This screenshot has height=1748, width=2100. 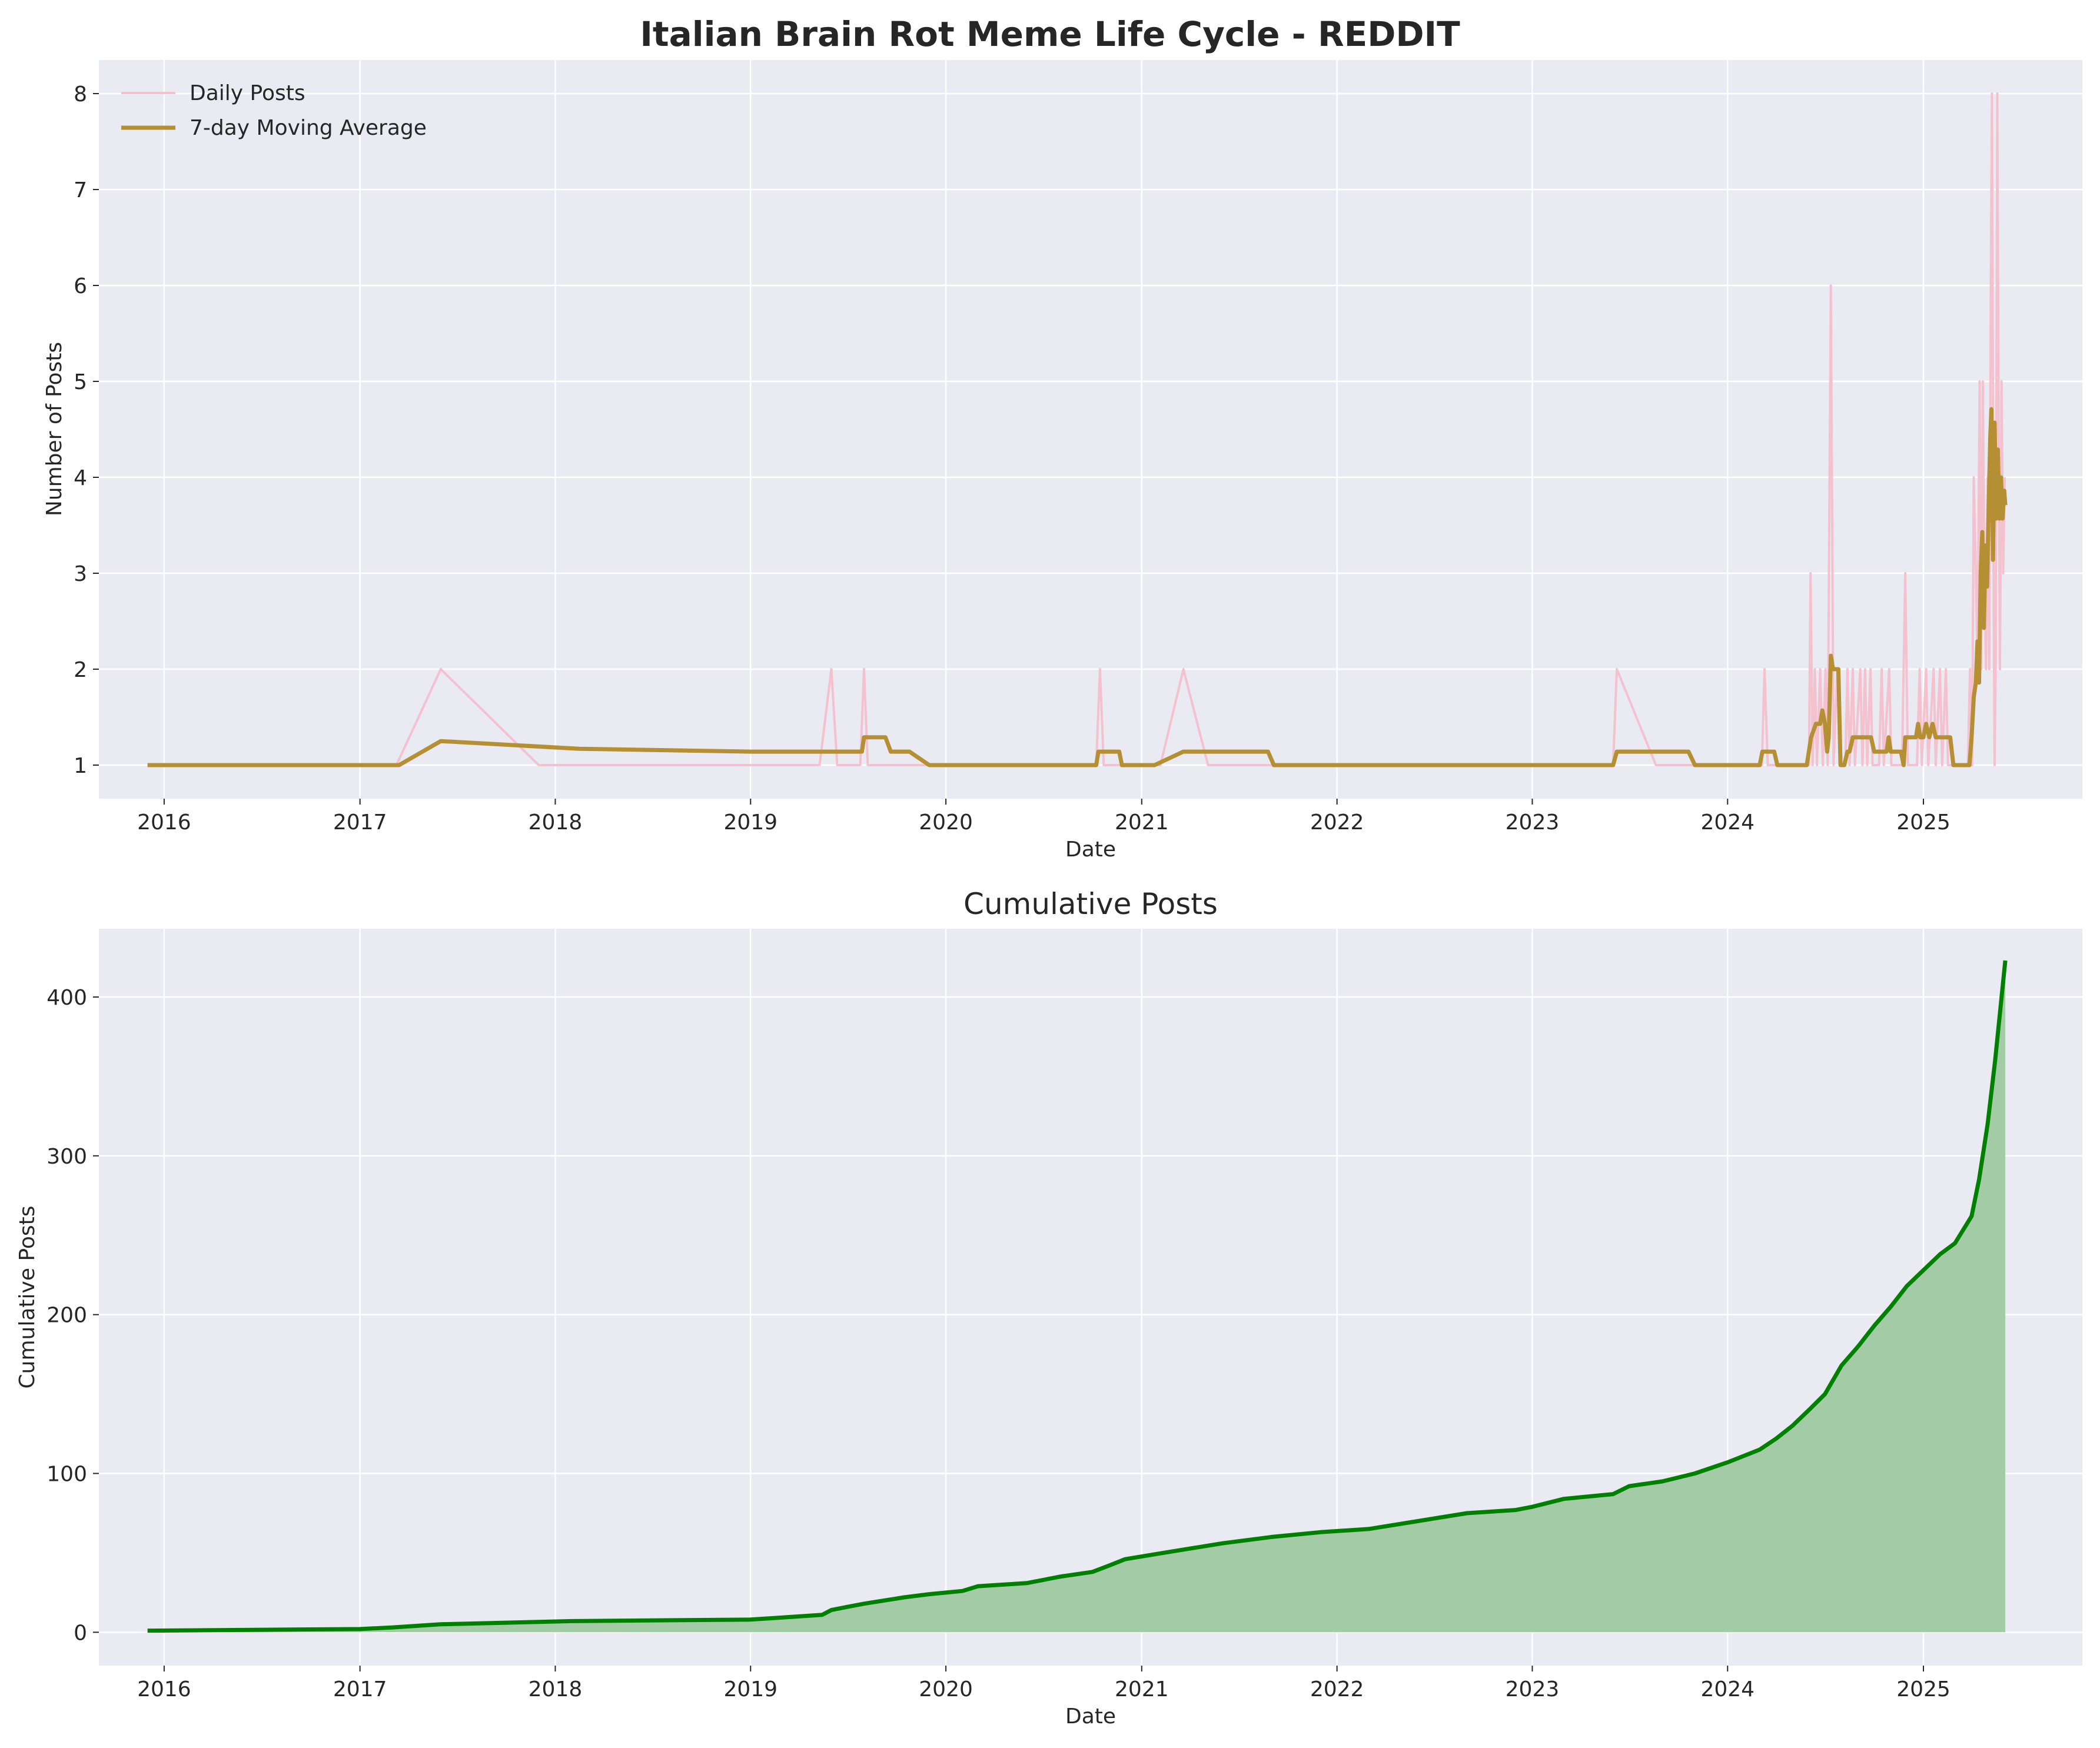 What do you see at coordinates (80, 766) in the screenshot?
I see `y-tick-label: 1` at bounding box center [80, 766].